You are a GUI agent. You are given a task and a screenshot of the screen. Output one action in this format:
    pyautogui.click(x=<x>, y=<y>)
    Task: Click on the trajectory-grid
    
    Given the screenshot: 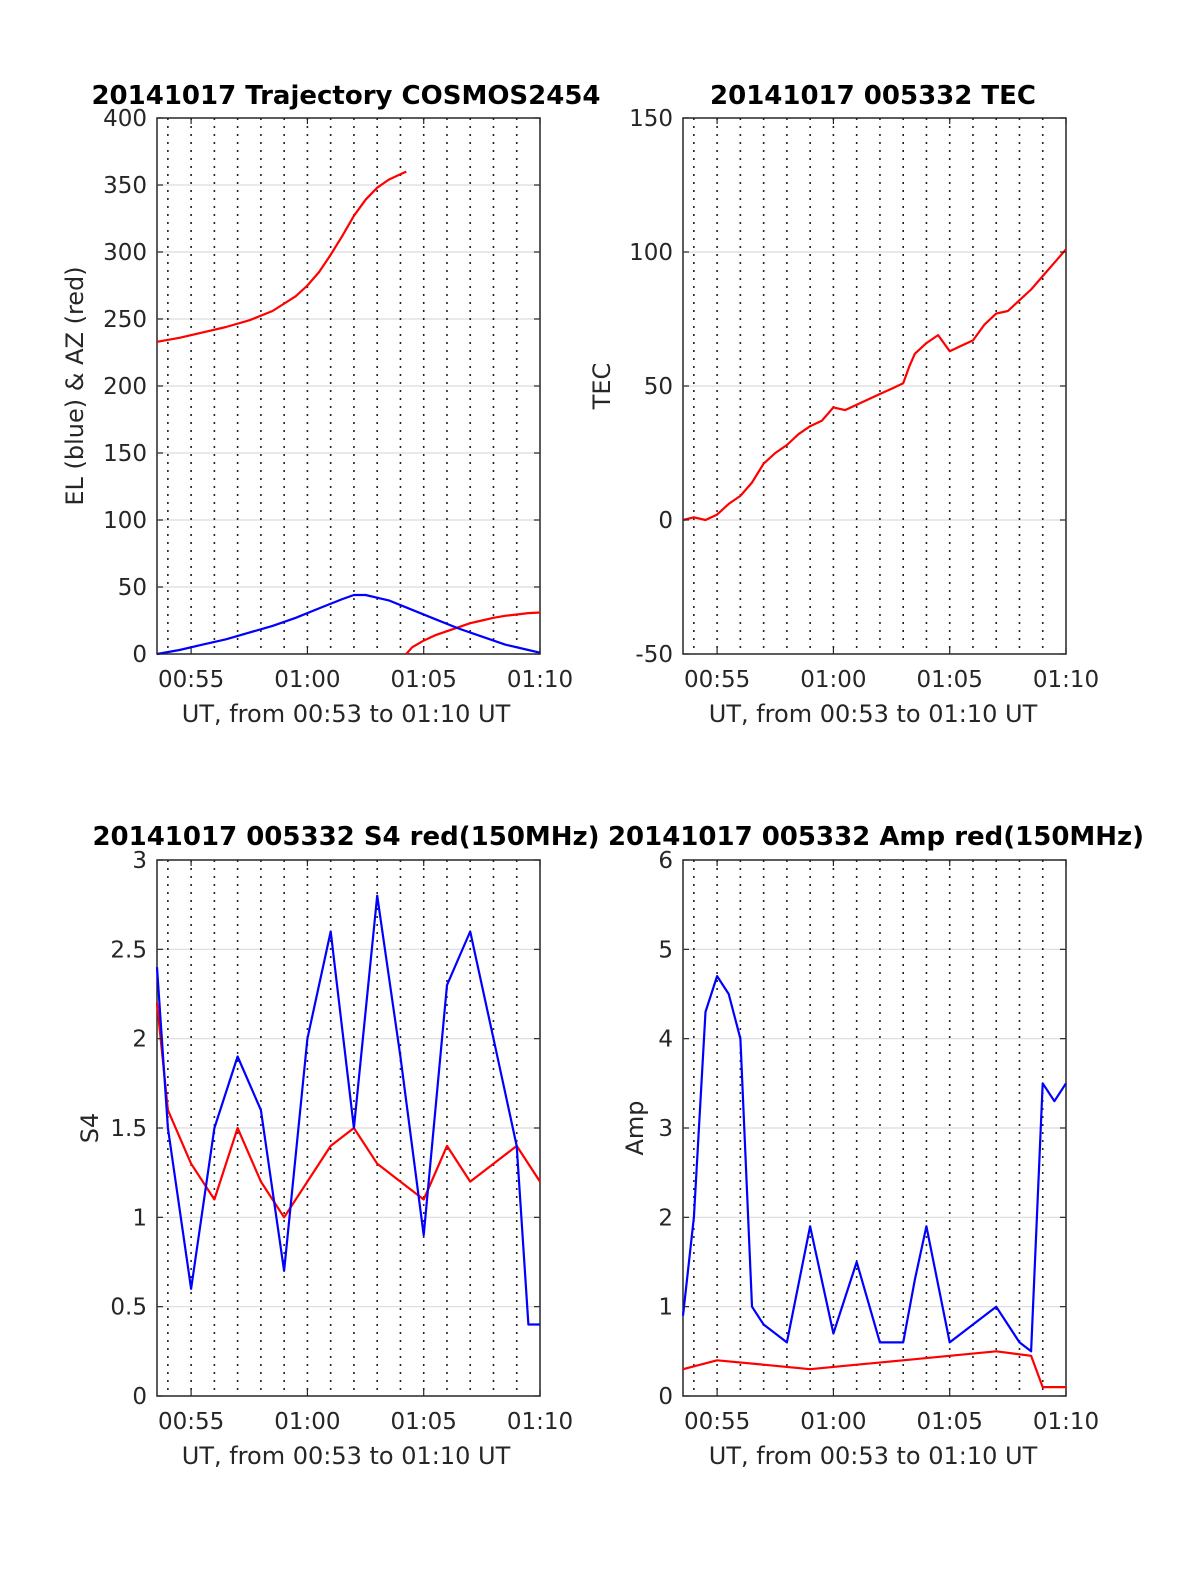 What is the action you would take?
    pyautogui.click(x=348, y=386)
    